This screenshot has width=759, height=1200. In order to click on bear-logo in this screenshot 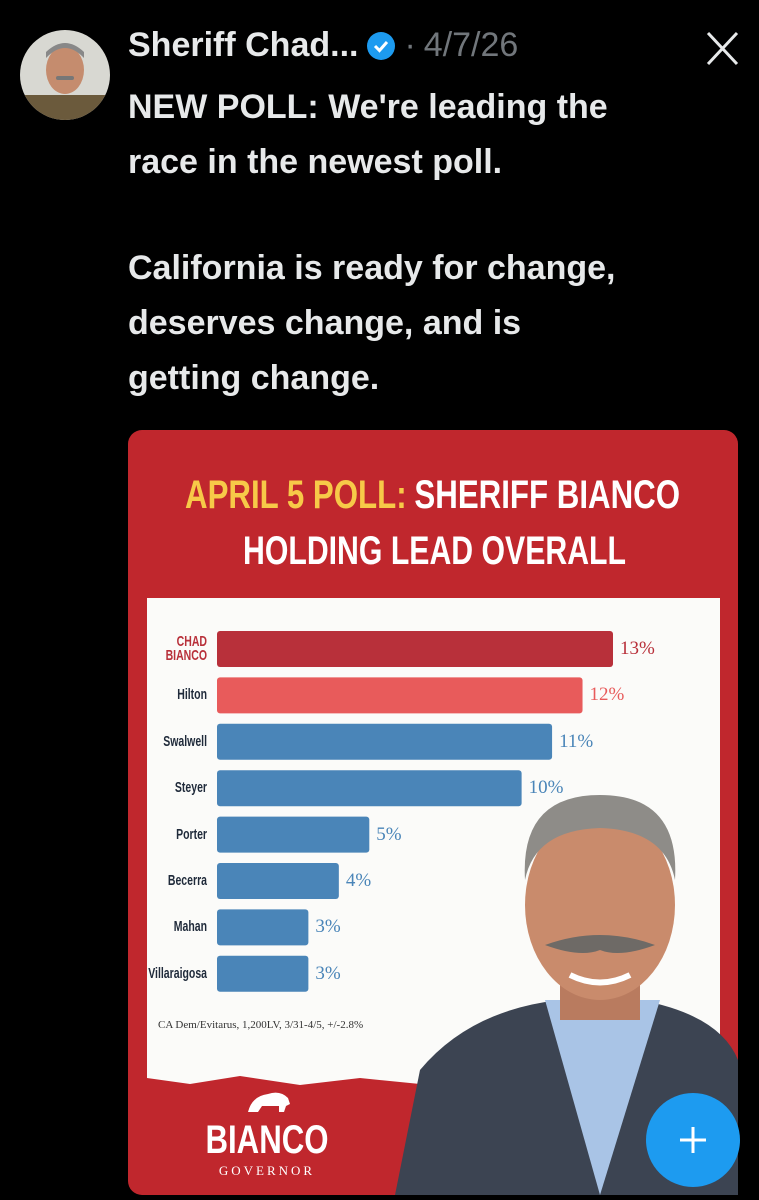, I will do `click(269, 1102)`.